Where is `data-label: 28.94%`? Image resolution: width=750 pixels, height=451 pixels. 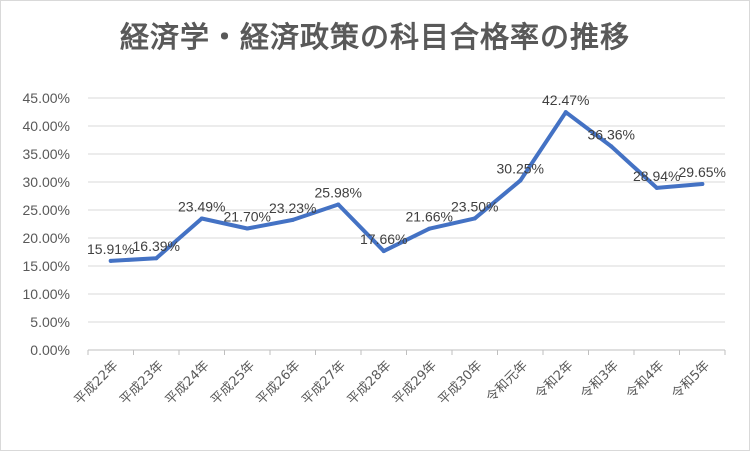
data-label: 28.94% is located at coordinates (656, 176).